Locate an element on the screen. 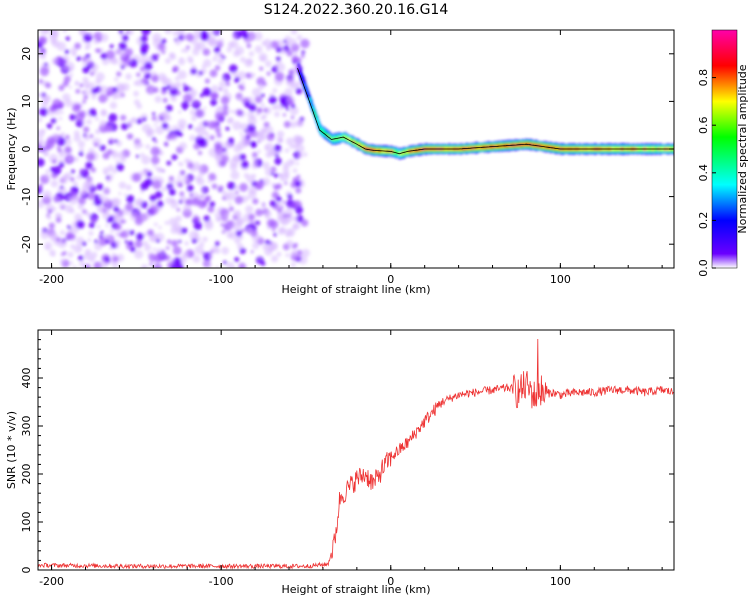 The image size is (750, 600). y-tick-label: 100 is located at coordinates (26, 522).